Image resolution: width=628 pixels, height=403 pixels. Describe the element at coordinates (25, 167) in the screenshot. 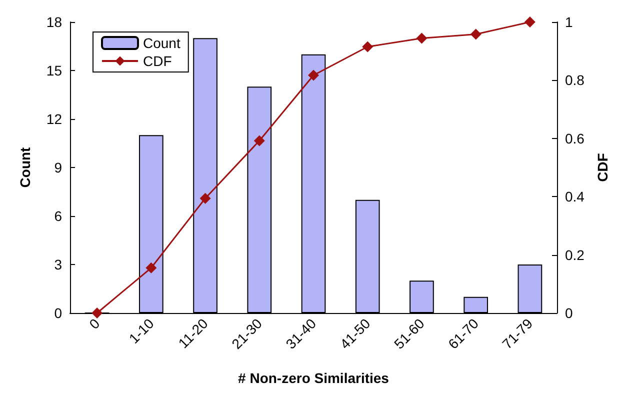

I see `y-axis-title: Count` at that location.